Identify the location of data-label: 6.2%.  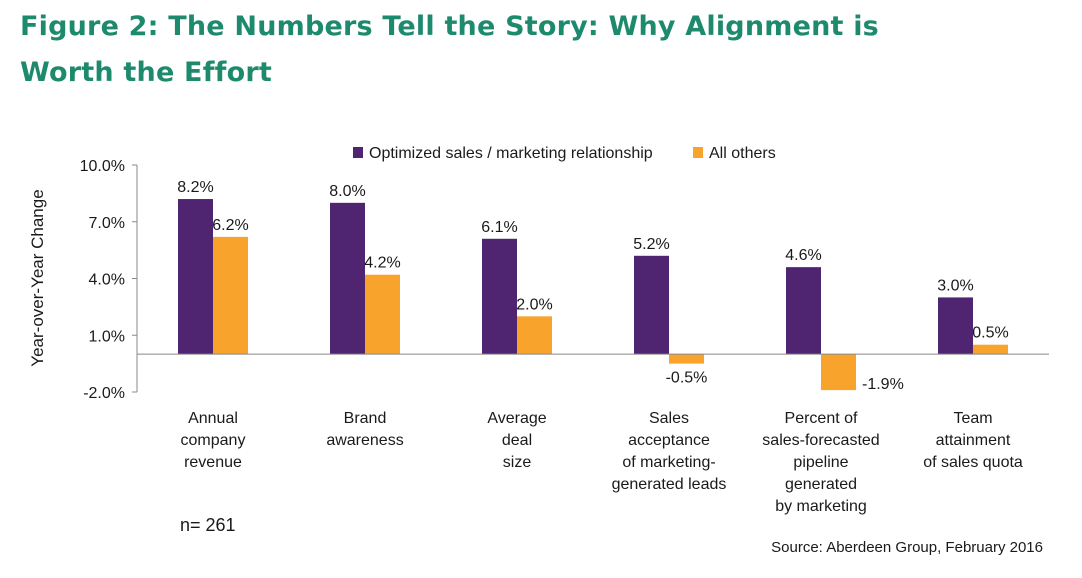
(230, 225).